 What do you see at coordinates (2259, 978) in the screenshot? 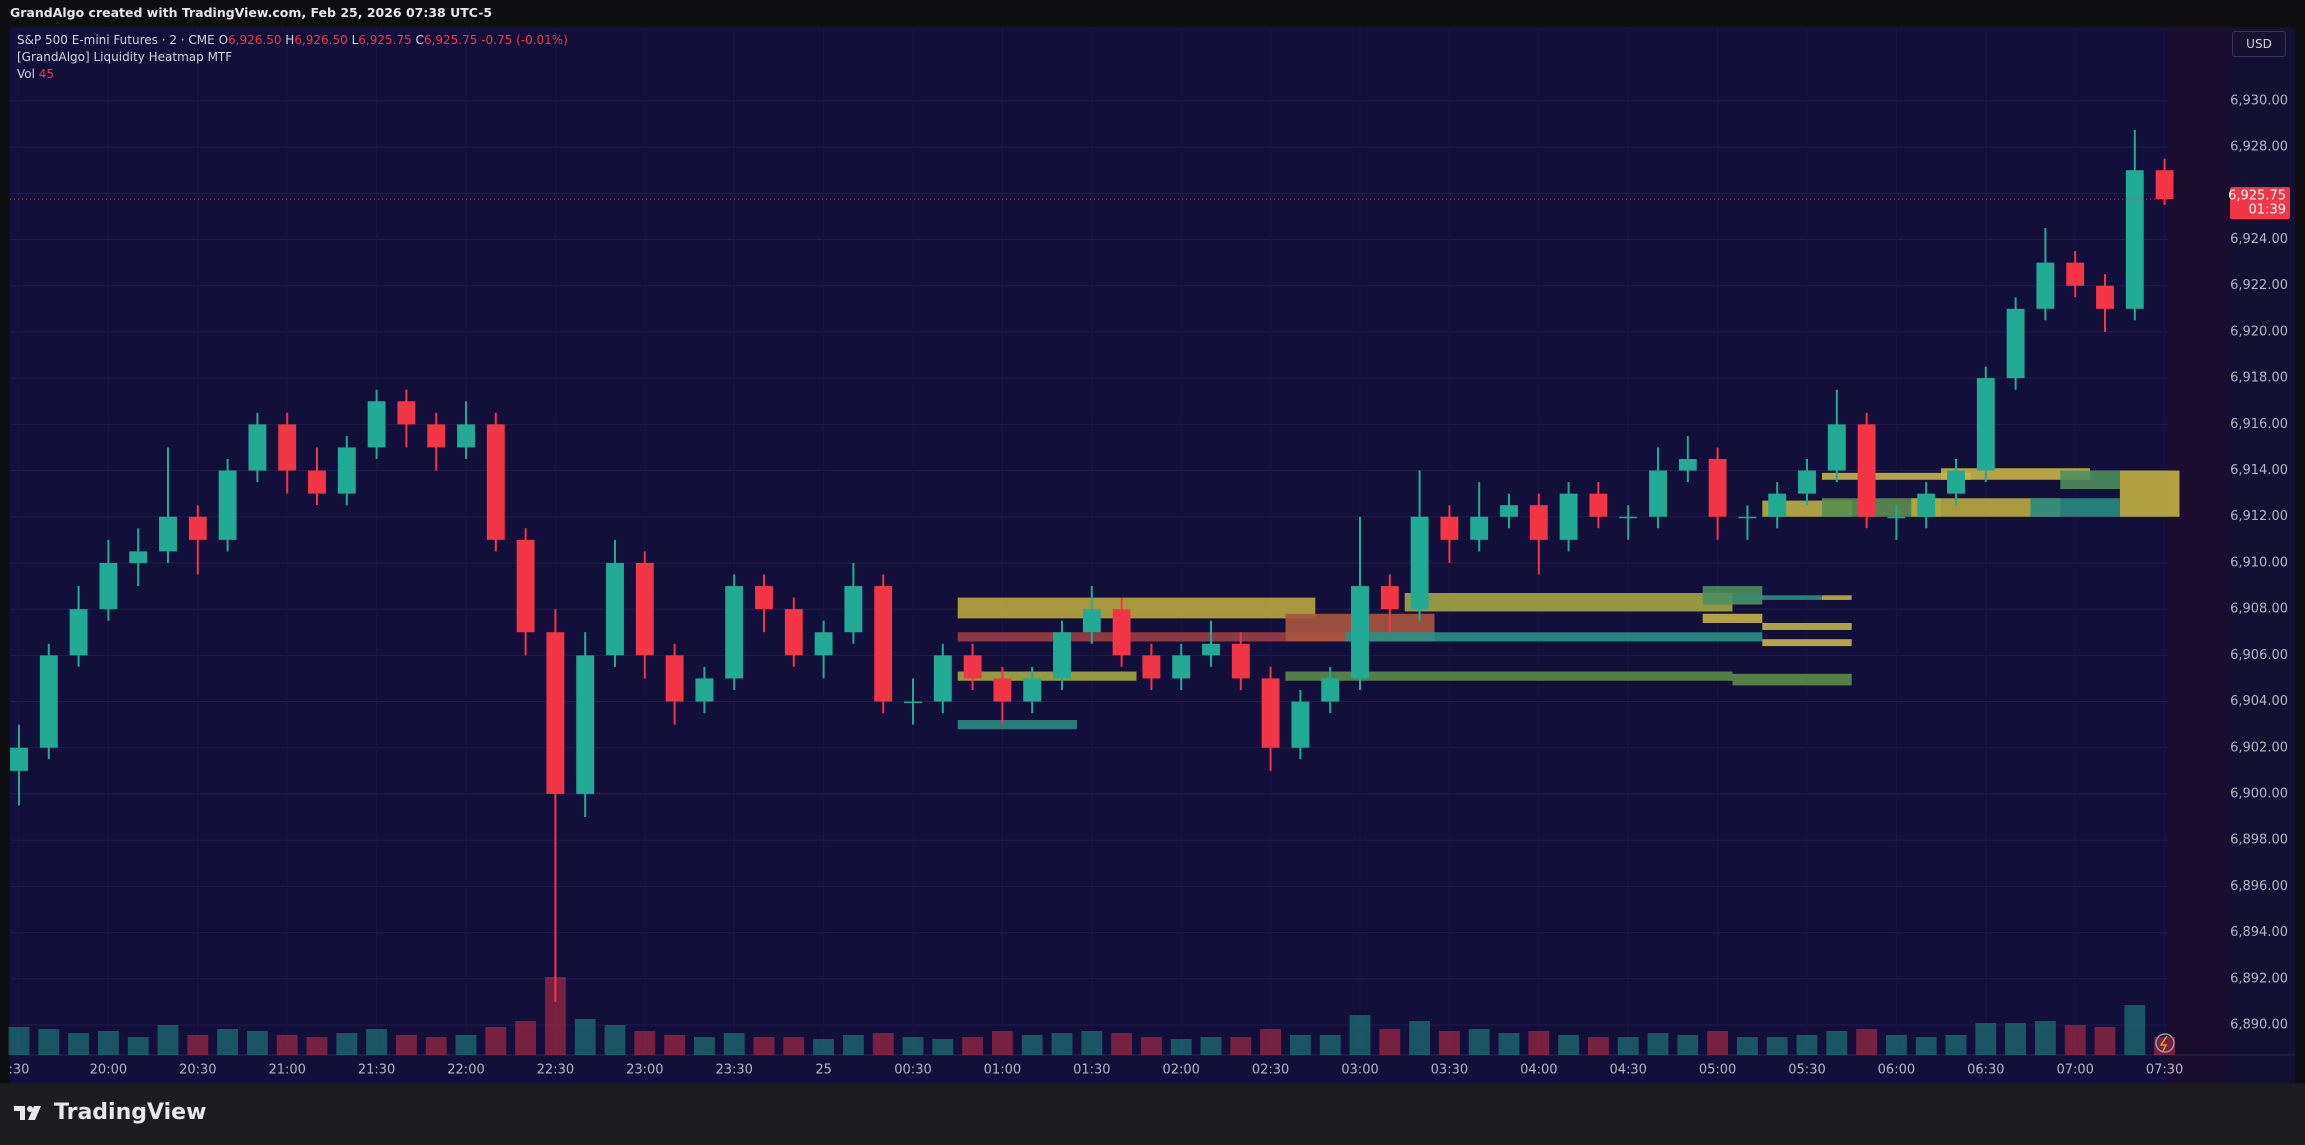
I see `y-tick-label: 6,892.00` at bounding box center [2259, 978].